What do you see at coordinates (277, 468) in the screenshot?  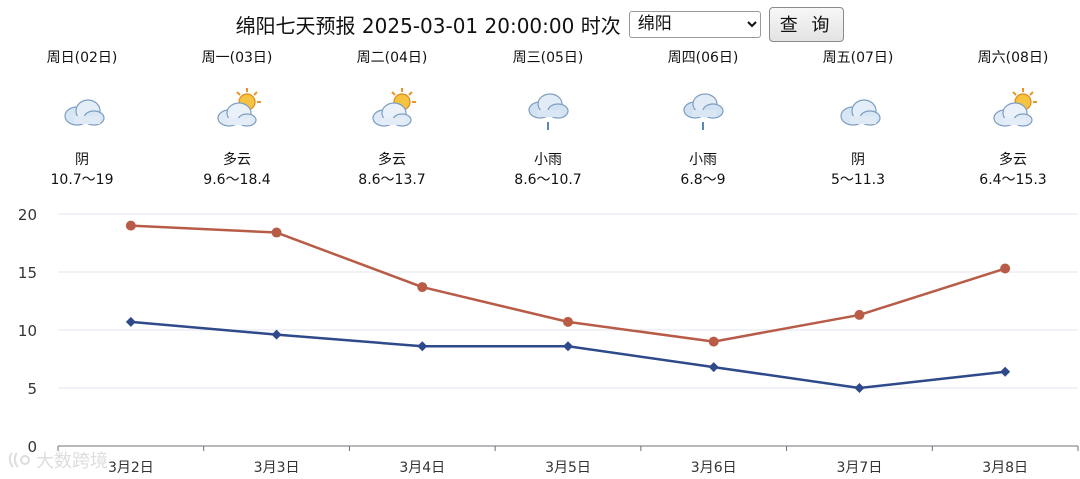 I see `x-tick-label: 3月3日` at bounding box center [277, 468].